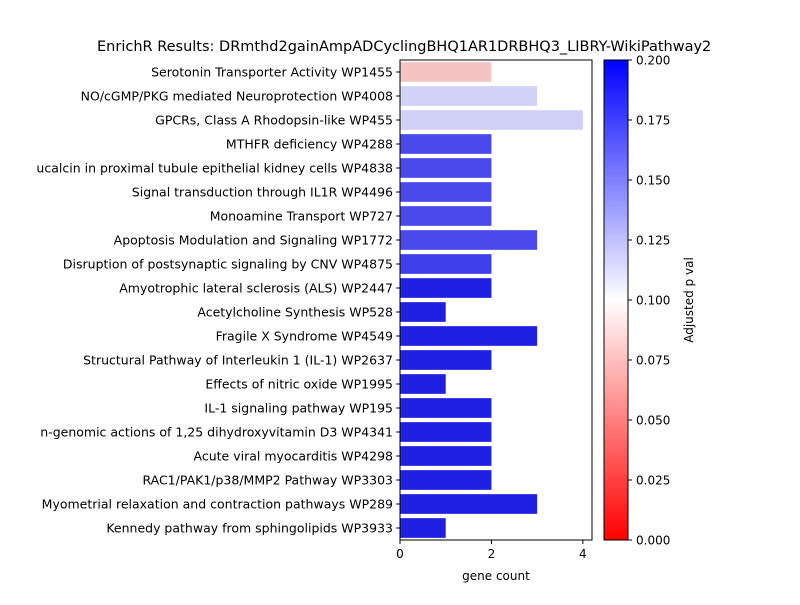  What do you see at coordinates (294, 456) in the screenshot?
I see `category-label: Acute viral myocarditis WP4298` at bounding box center [294, 456].